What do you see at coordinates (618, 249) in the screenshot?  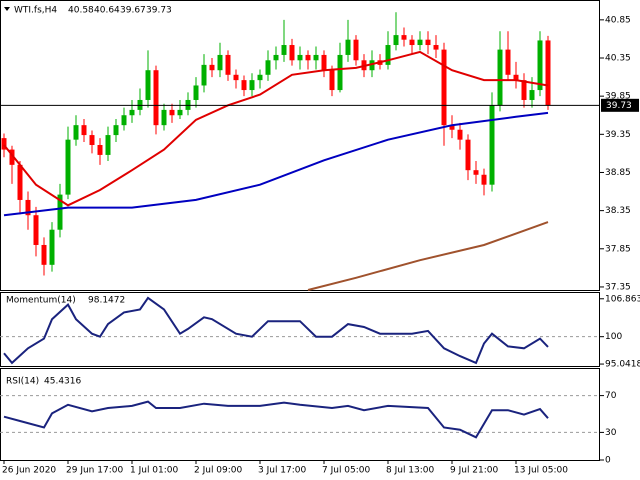 I see `y-tick-label: 37.85` at bounding box center [618, 249].